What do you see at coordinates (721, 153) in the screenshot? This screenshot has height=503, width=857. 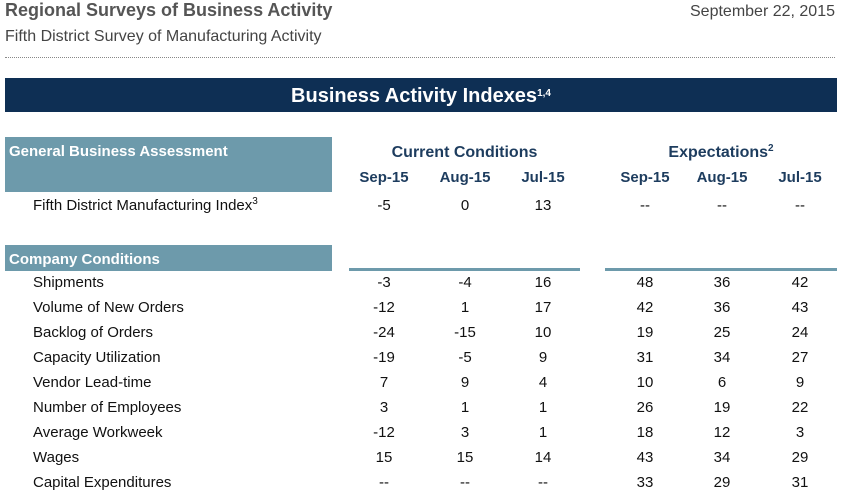 I see `column-group-header: Expectations2` at bounding box center [721, 153].